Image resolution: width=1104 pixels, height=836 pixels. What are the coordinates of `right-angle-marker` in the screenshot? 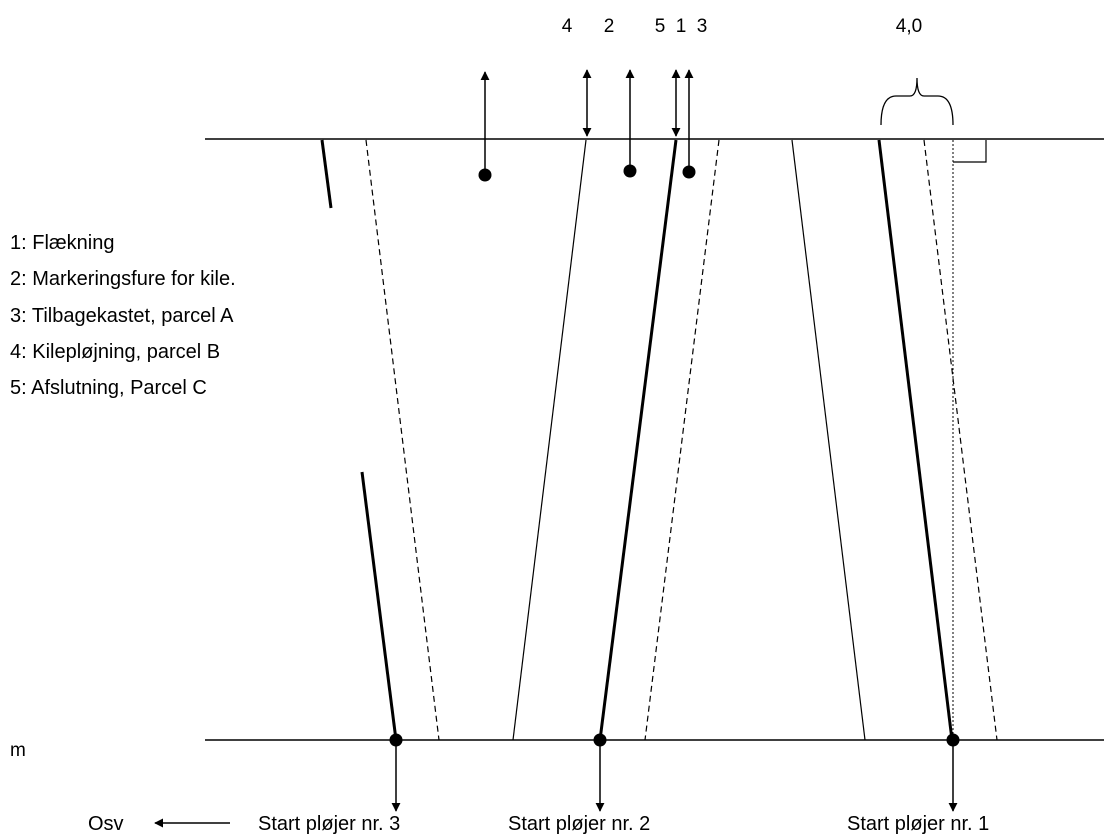 It's located at (970, 151).